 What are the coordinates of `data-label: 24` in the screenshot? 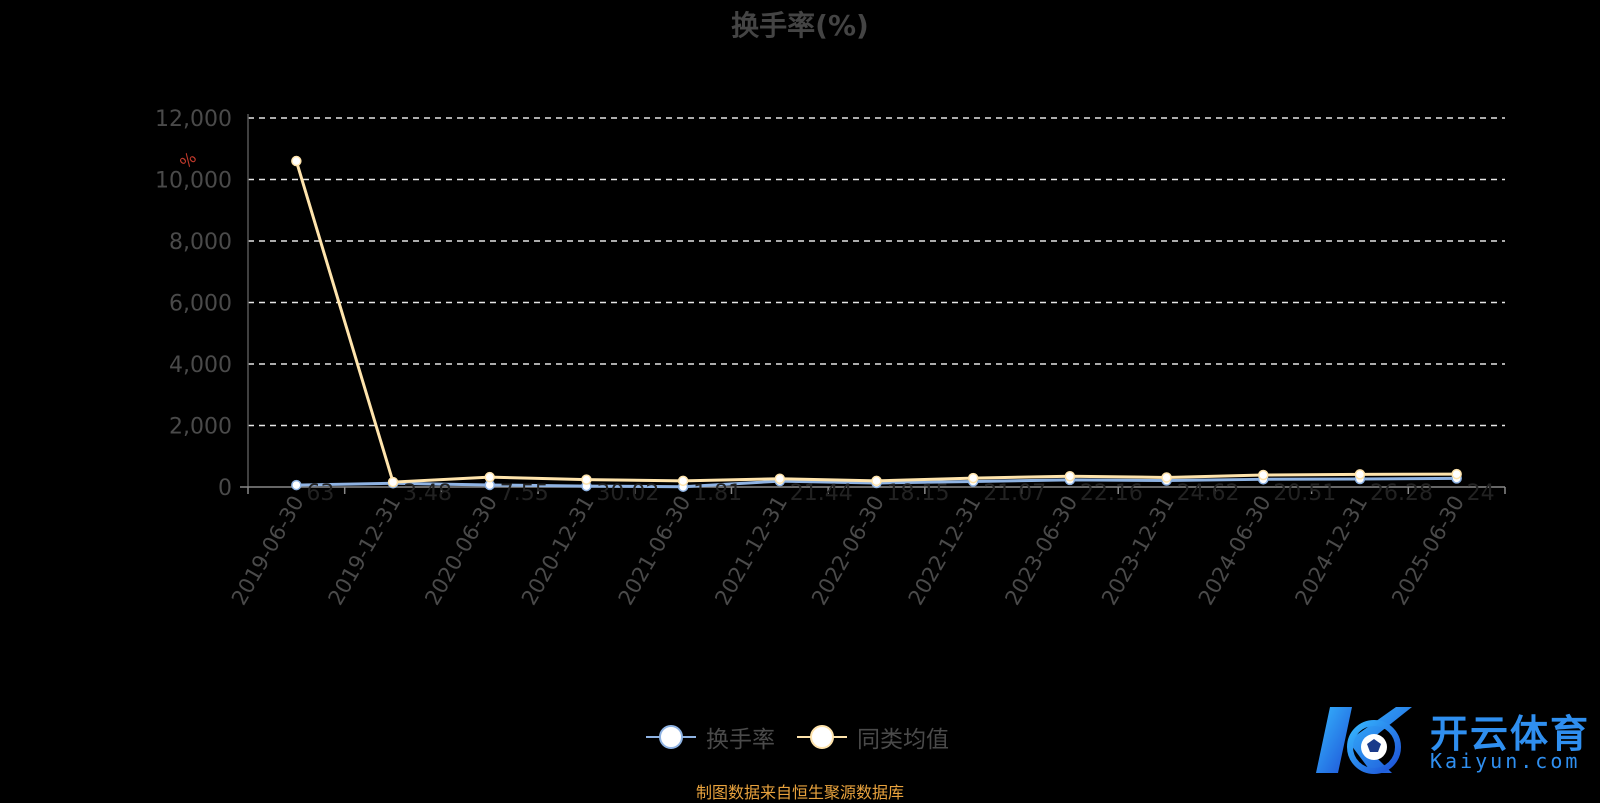 It's located at (1481, 493).